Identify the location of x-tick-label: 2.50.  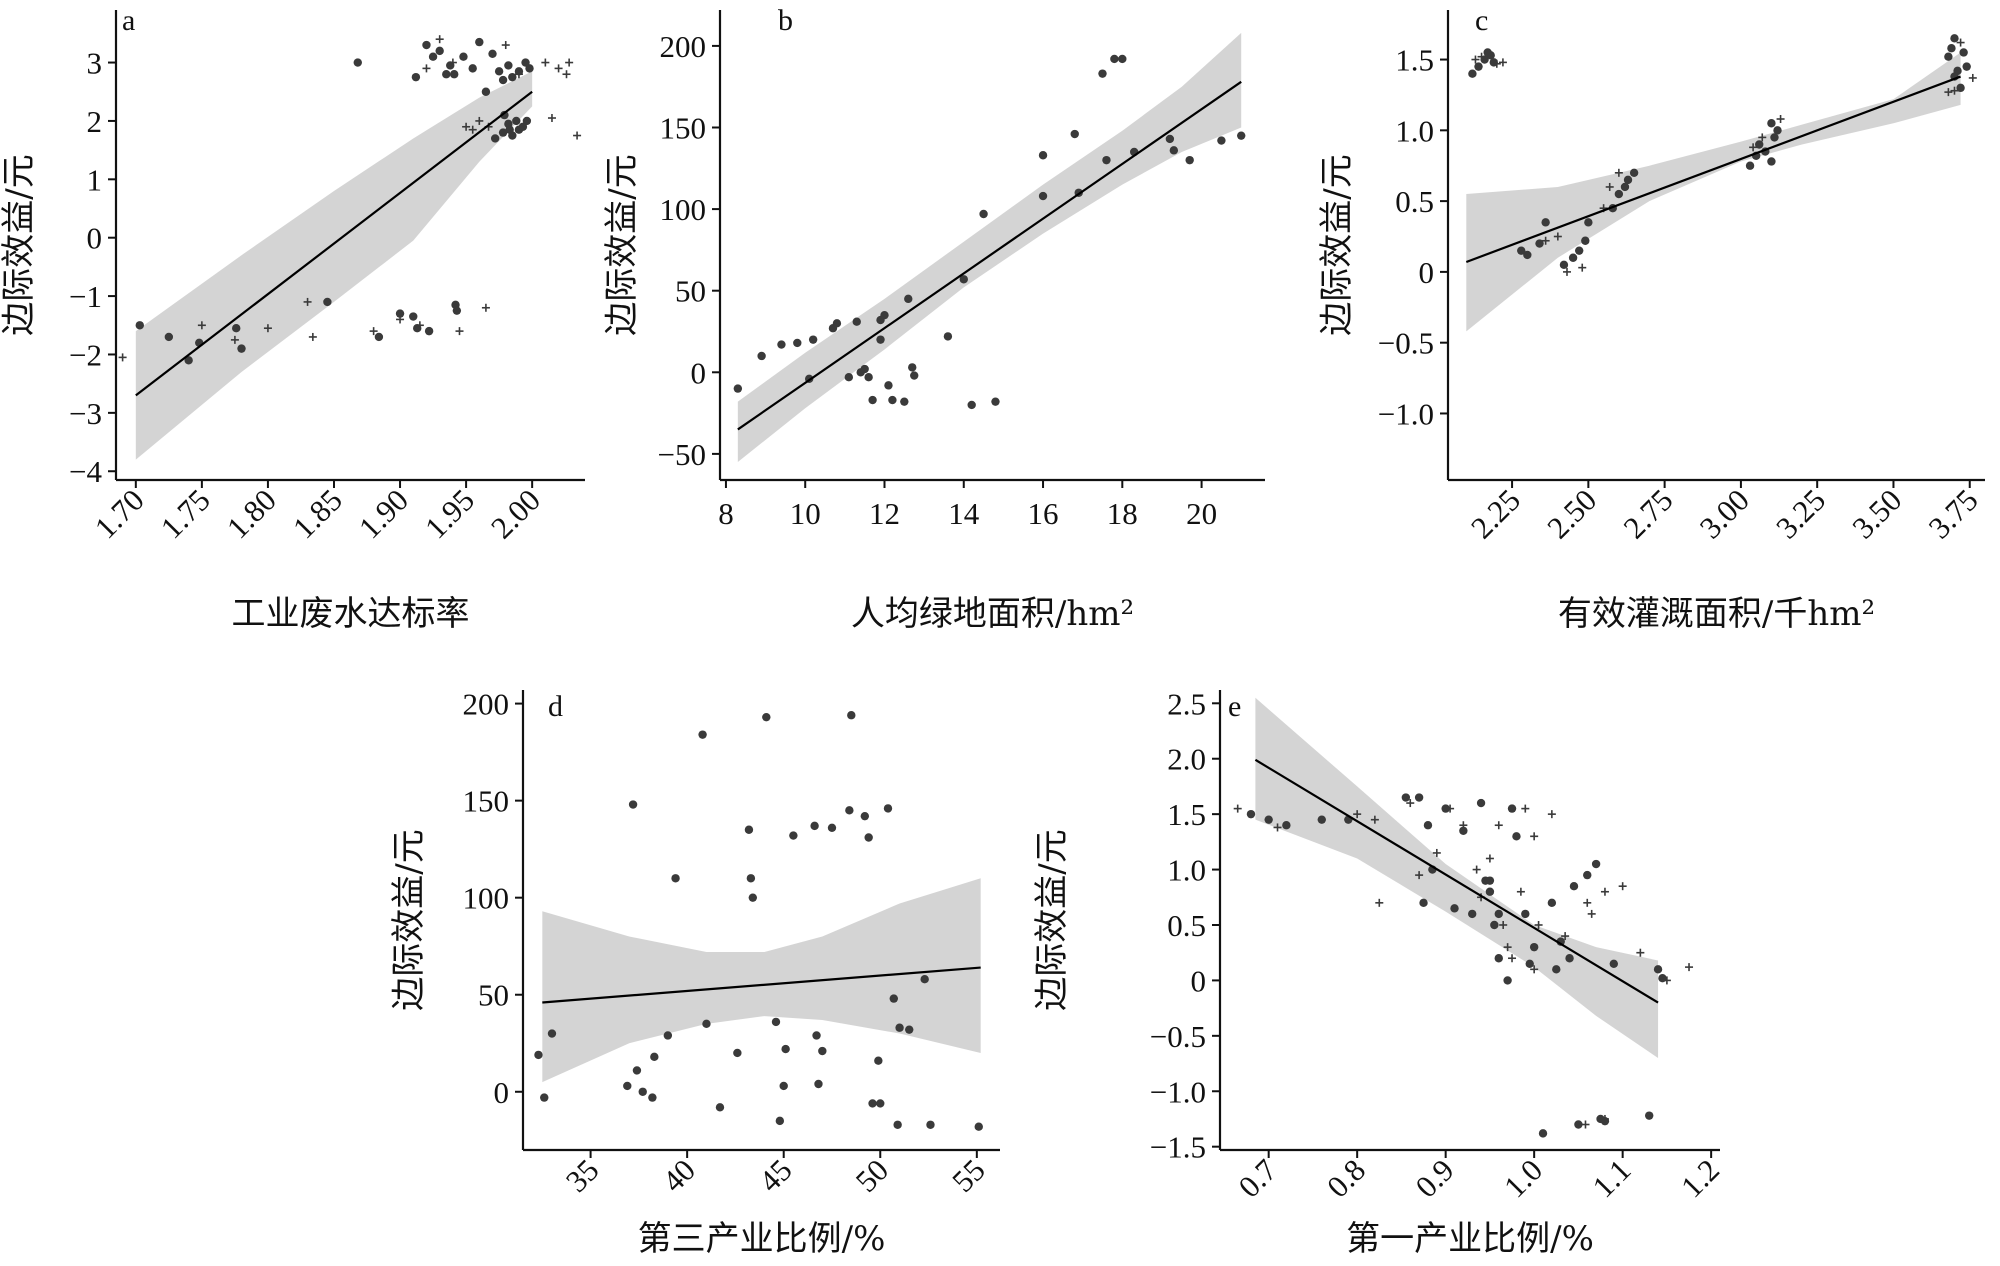
(1571, 513).